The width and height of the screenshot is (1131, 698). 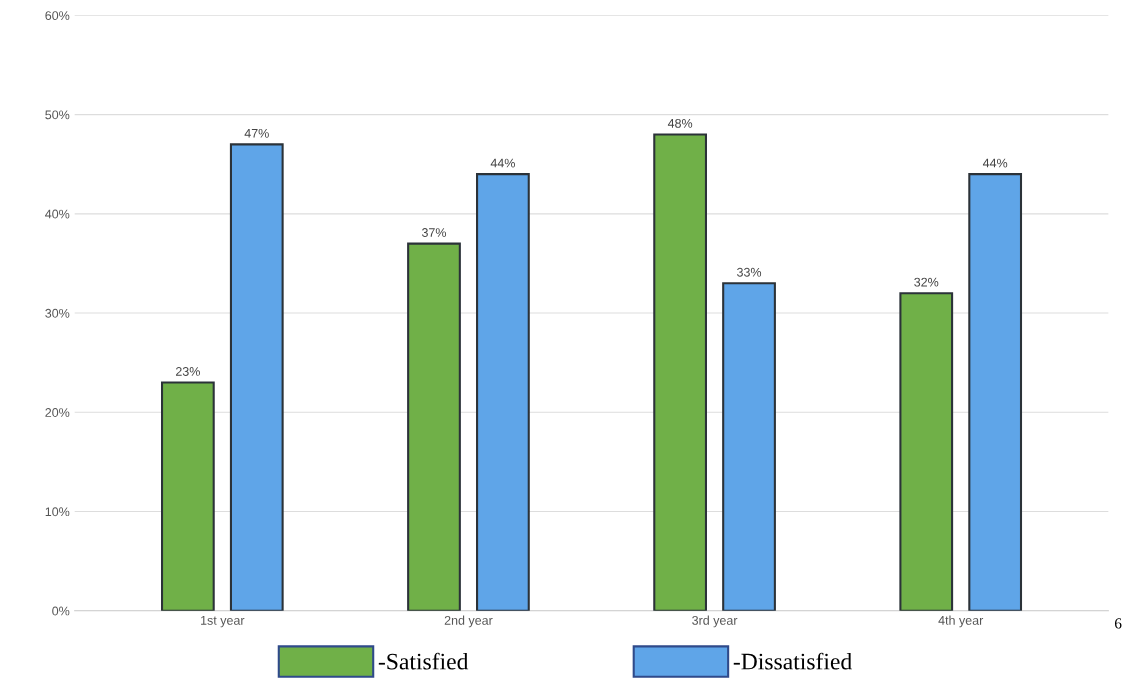 What do you see at coordinates (57, 313) in the screenshot?
I see `y-tick-label: 30%` at bounding box center [57, 313].